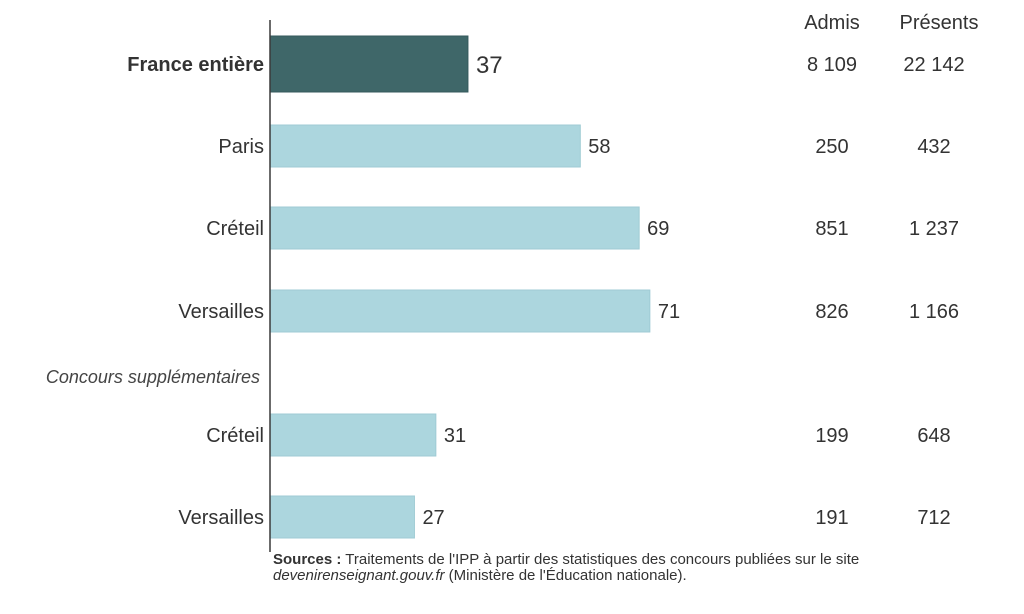 Image resolution: width=1024 pixels, height=614 pixels. I want to click on value-label: 37, so click(489, 65).